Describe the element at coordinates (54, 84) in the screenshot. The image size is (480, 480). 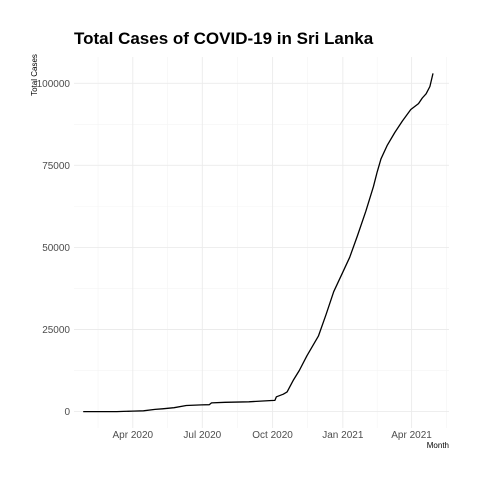
I see `y-tick-label: 100000` at that location.